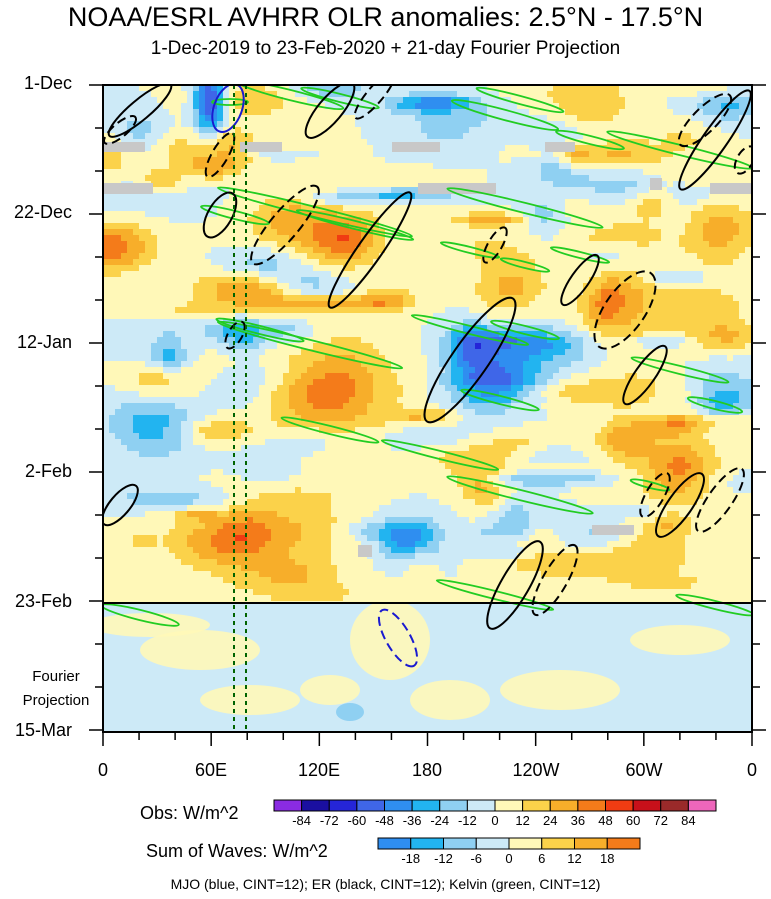  Describe the element at coordinates (578, 820) in the screenshot. I see `colorbar-tick-label: 36` at that location.